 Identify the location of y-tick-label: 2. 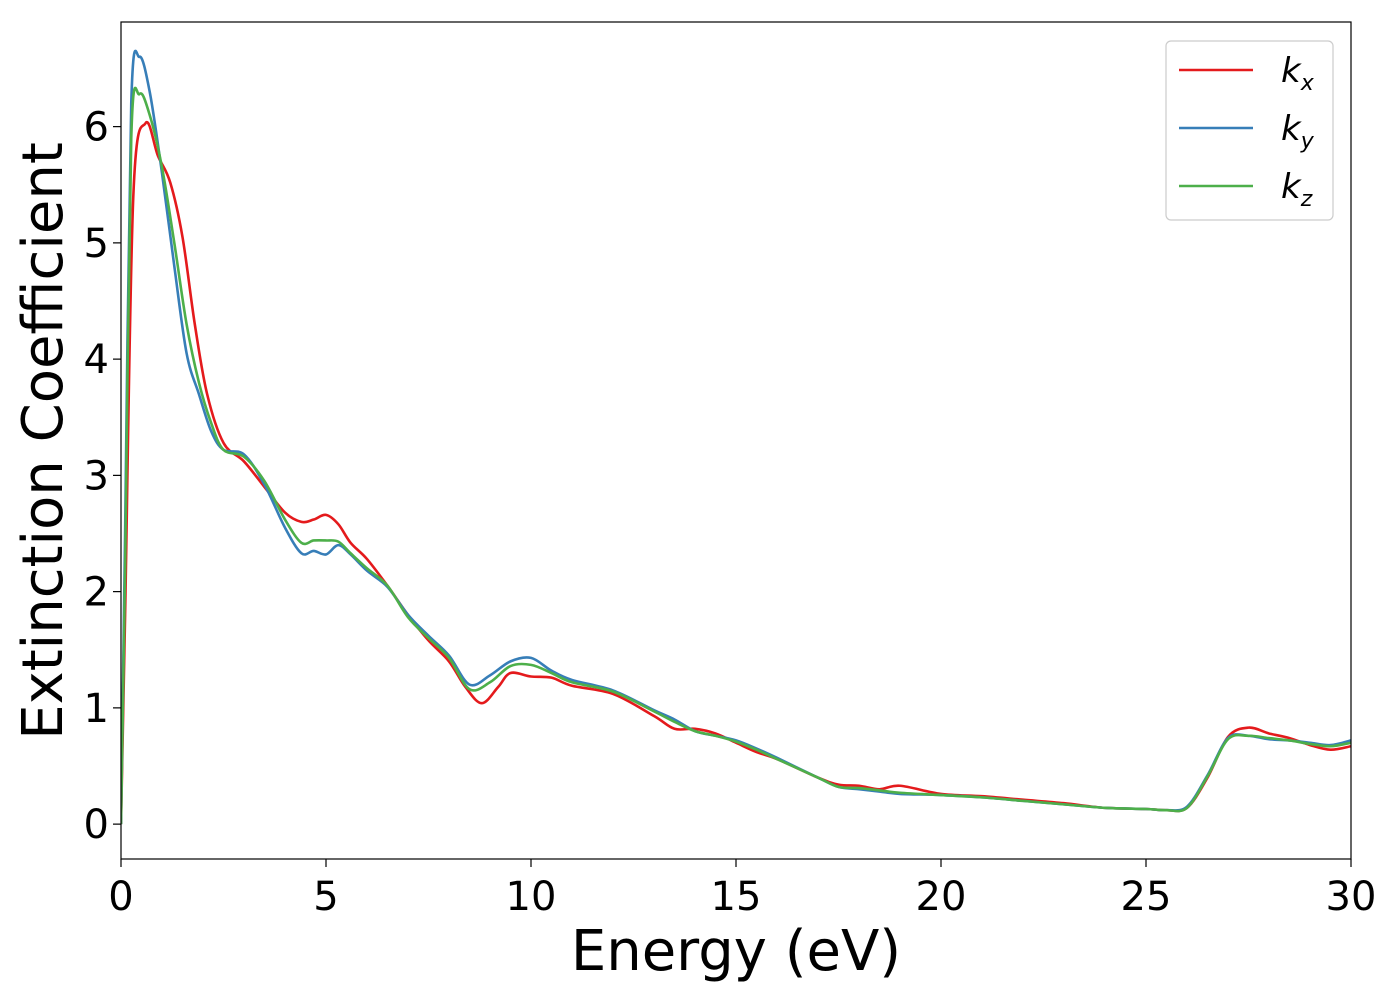
(96, 593).